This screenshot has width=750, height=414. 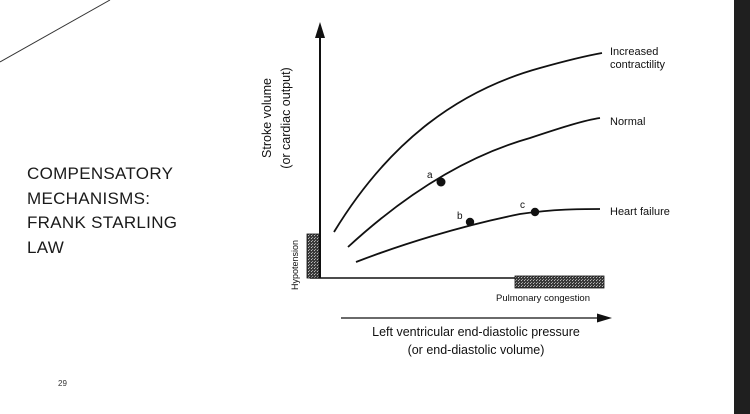 I want to click on x-axis-label-line-2: (or end-diastolic volume), so click(x=476, y=350).